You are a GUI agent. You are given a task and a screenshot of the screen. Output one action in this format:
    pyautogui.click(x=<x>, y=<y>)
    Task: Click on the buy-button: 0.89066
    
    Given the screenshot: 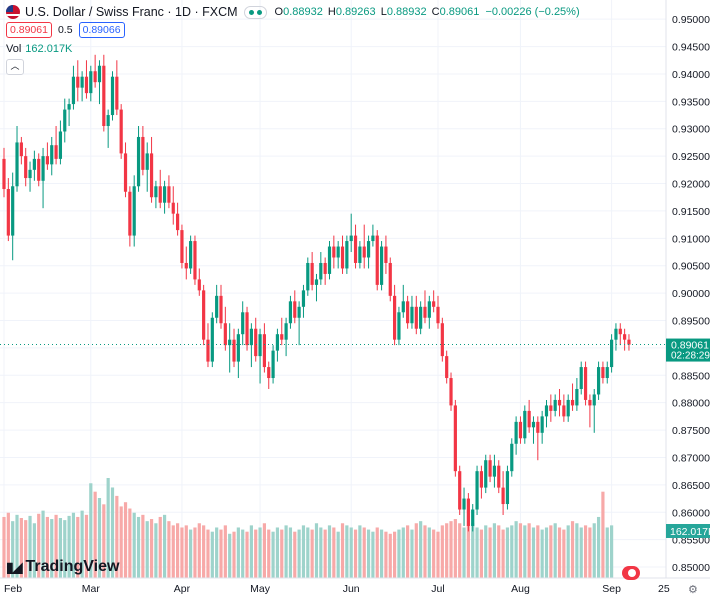 What is the action you would take?
    pyautogui.click(x=101, y=30)
    